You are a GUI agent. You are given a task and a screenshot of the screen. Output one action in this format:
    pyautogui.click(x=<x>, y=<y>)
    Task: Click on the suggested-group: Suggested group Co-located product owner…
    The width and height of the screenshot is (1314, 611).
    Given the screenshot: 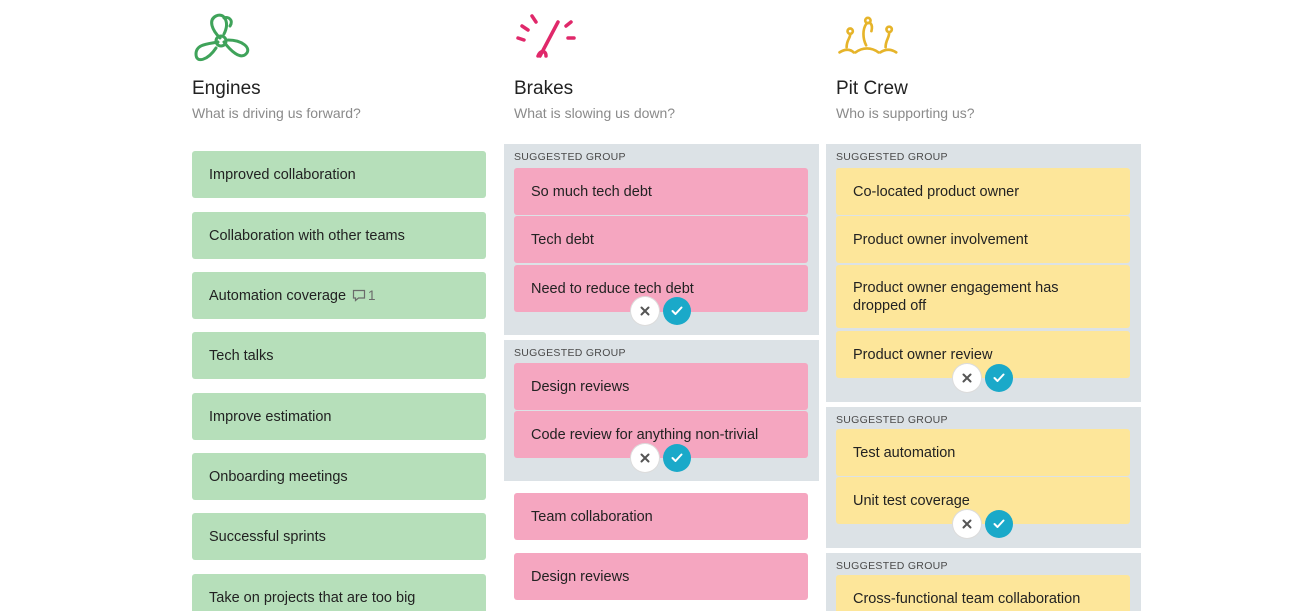 What is the action you would take?
    pyautogui.click(x=983, y=273)
    